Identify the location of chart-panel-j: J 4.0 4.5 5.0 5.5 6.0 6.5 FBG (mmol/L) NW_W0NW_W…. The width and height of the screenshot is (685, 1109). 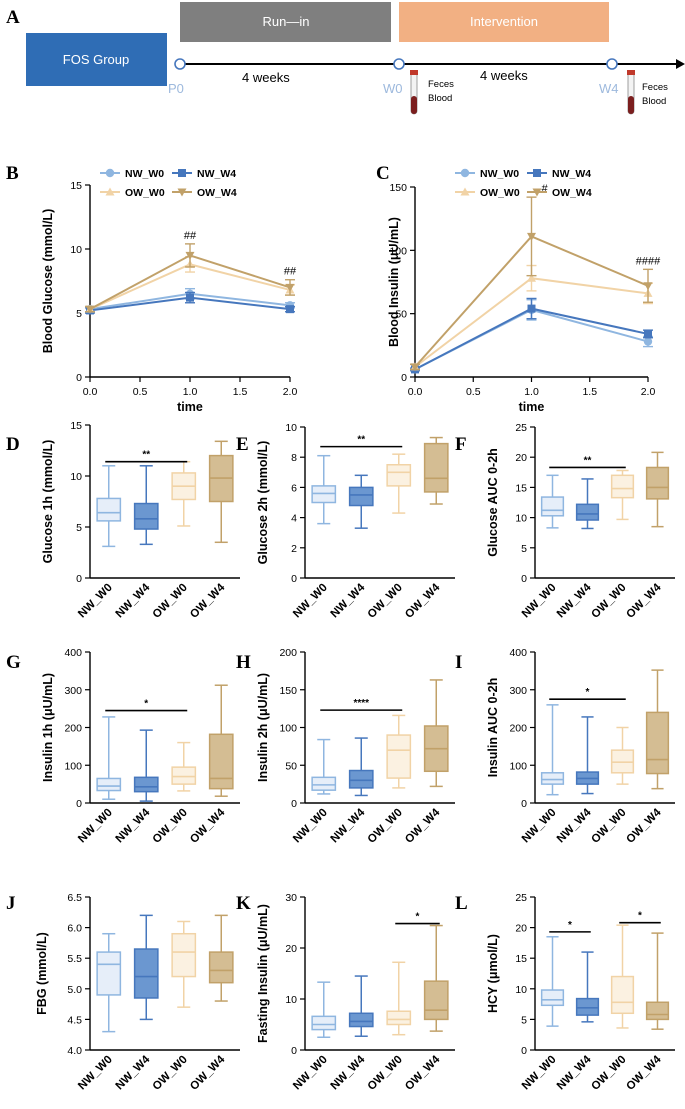
(123, 992).